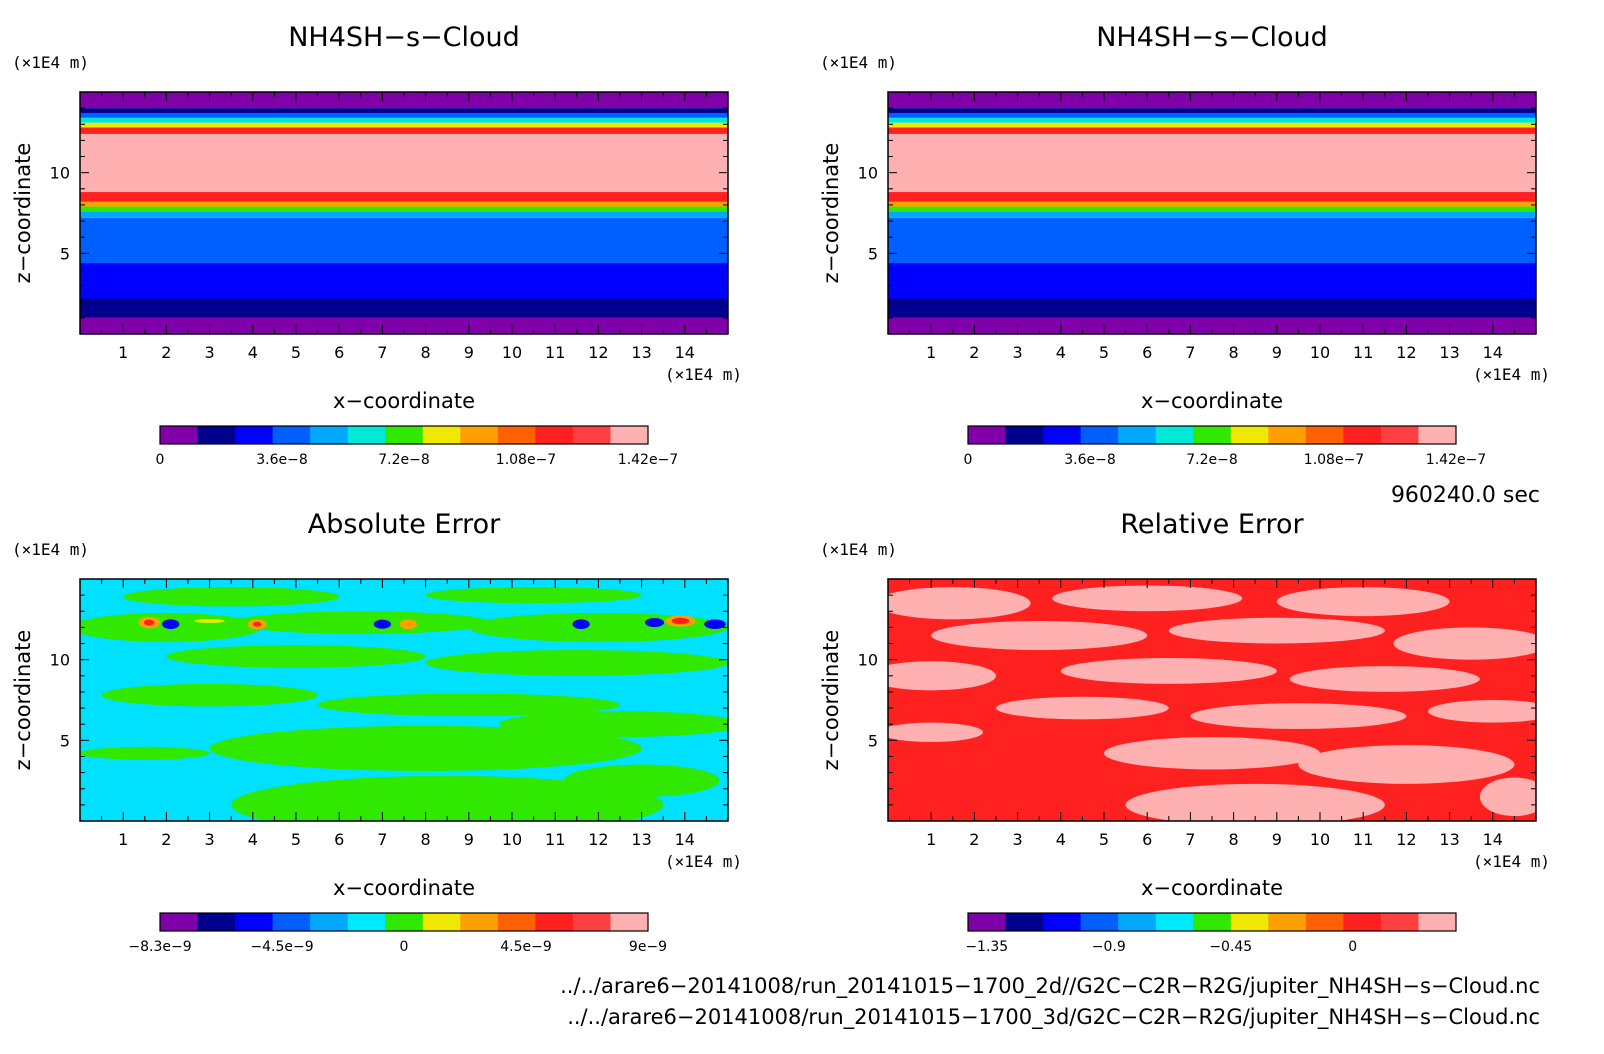  I want to click on colorbar-tick-label: −4.5e−9, so click(281, 947).